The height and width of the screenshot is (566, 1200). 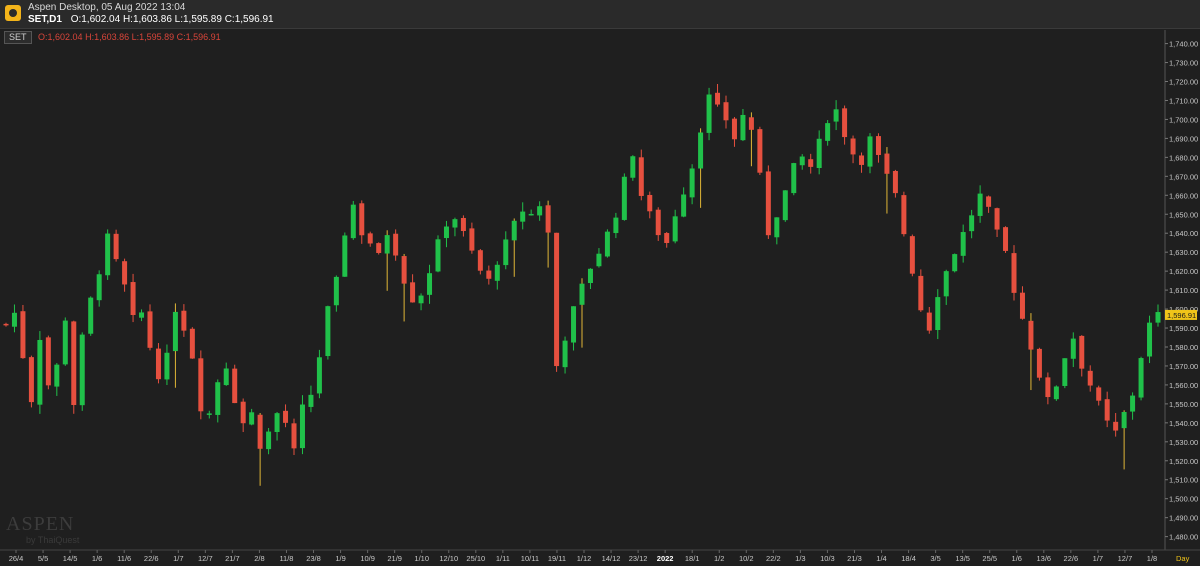 I want to click on x-tick-label: 12/7, so click(x=1125, y=558).